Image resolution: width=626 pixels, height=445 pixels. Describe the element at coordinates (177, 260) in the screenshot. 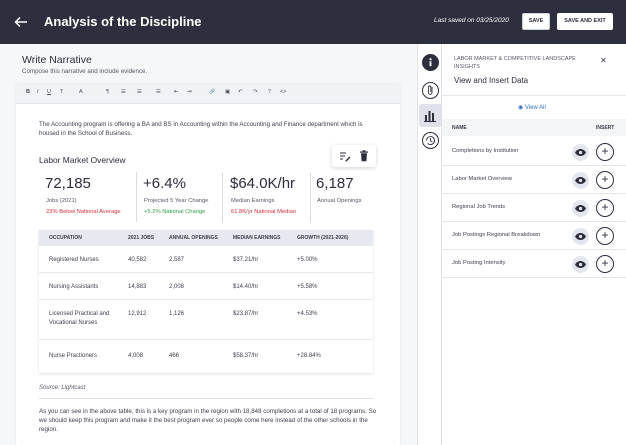

I see `table-cell: 2,587` at that location.